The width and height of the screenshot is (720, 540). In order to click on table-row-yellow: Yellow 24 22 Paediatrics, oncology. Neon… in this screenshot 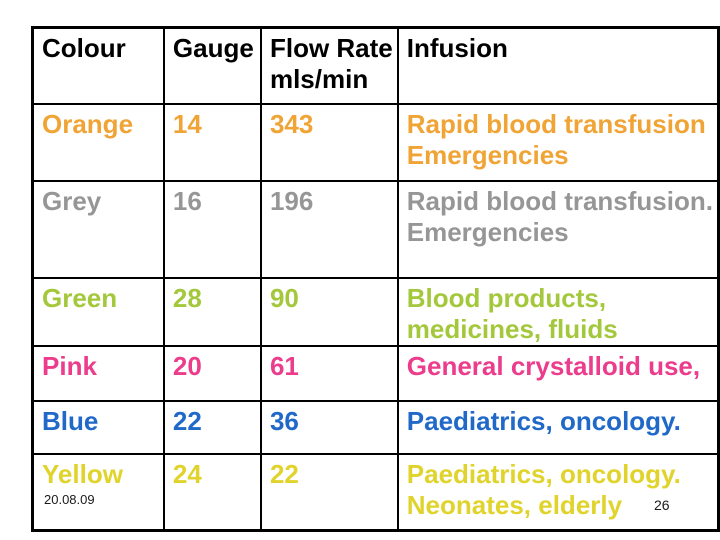, I will do `click(375, 492)`.